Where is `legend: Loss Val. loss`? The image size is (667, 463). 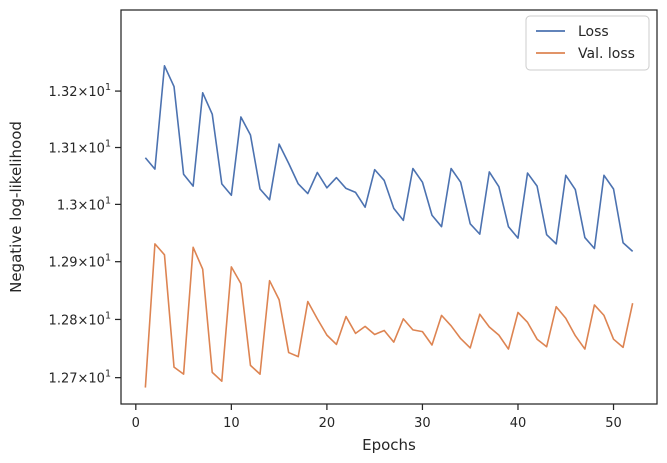
legend: Loss Val. loss is located at coordinates (587, 43).